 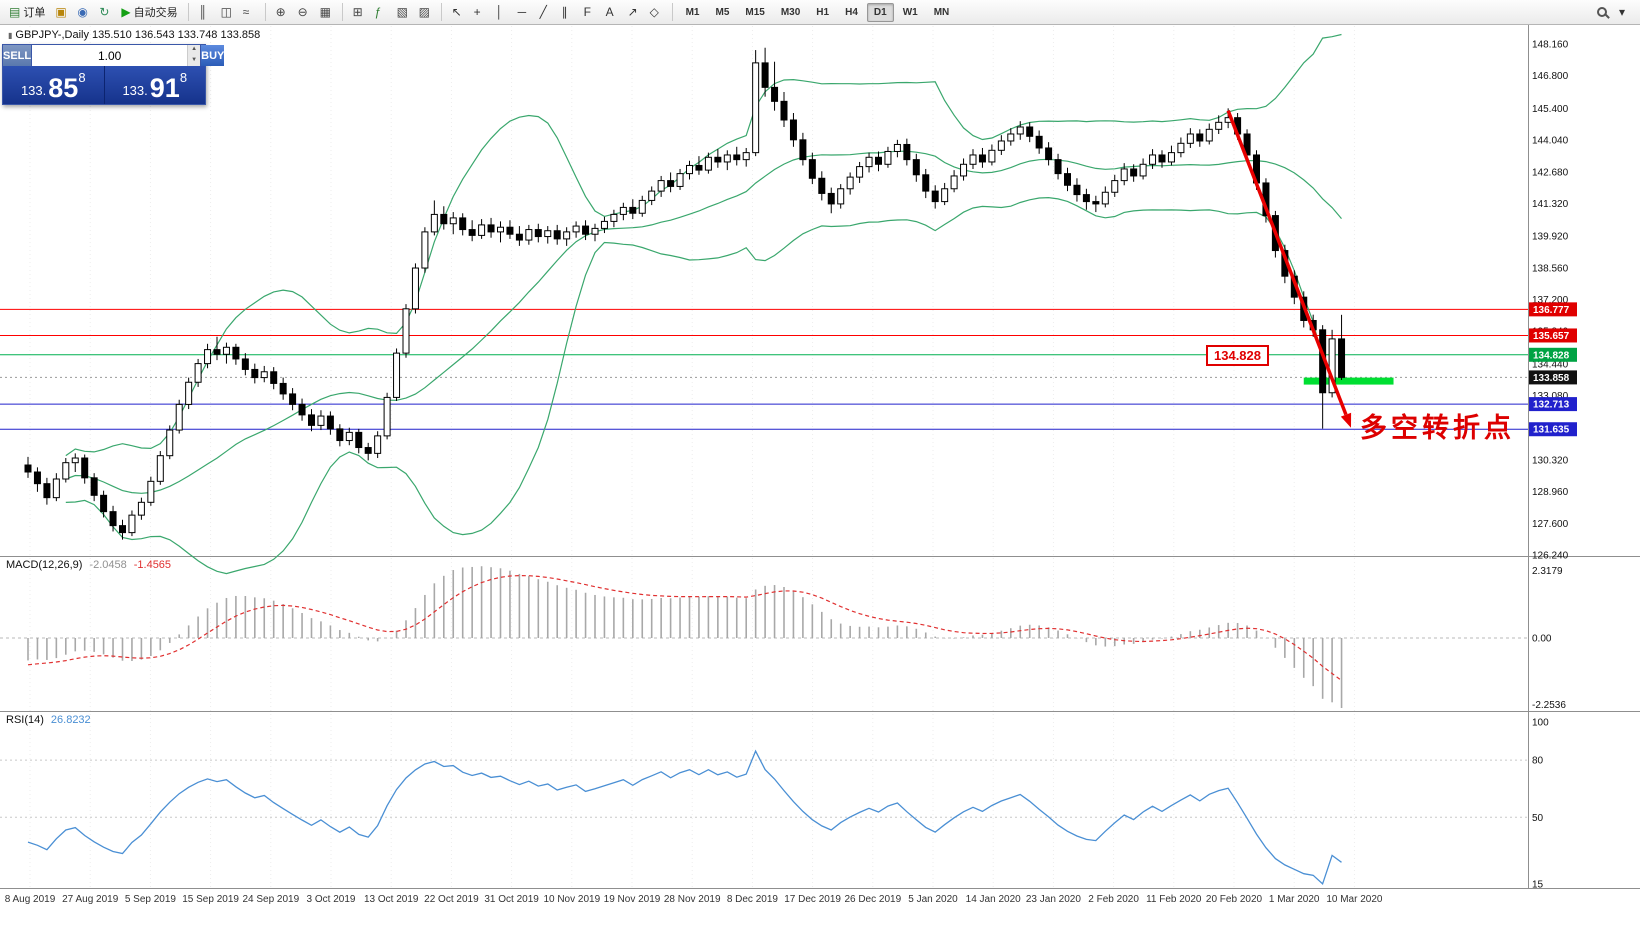 What do you see at coordinates (722, 12) in the screenshot?
I see `timeframe-M5-button: M5` at bounding box center [722, 12].